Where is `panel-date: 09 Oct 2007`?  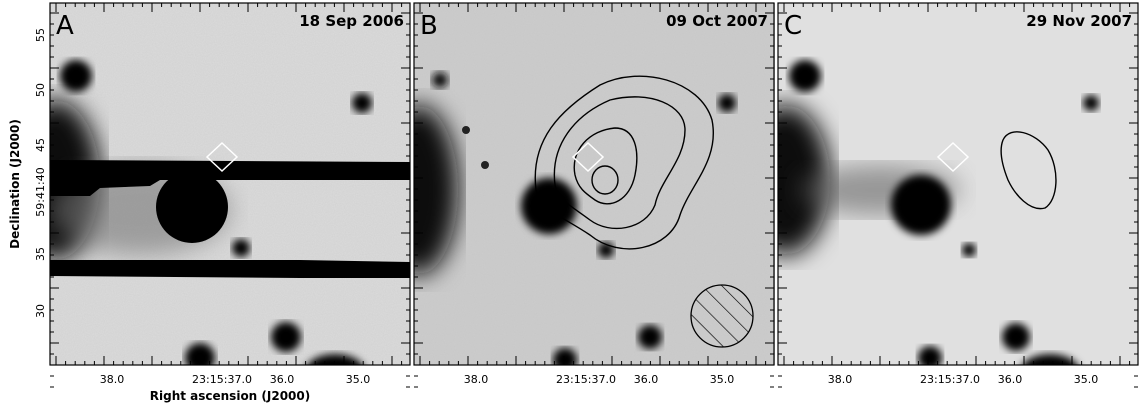 panel-date: 09 Oct 2007 is located at coordinates (717, 21).